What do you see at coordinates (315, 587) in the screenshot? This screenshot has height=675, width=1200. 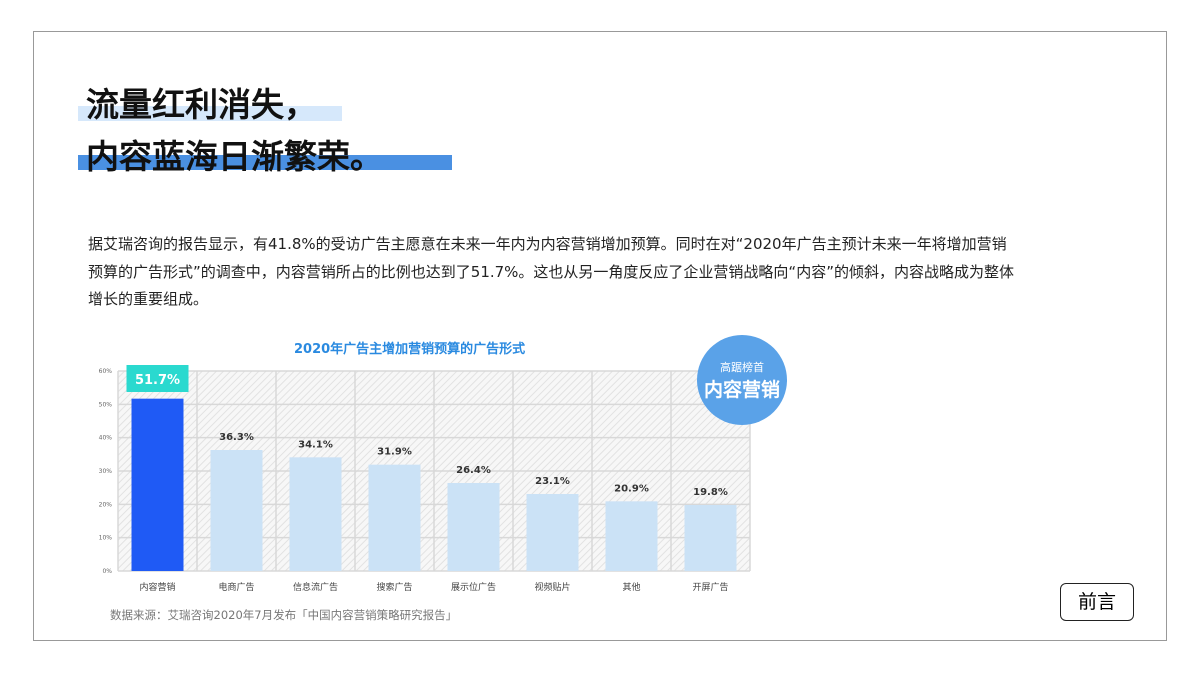 I see `x-tick-label: 信息流广告` at bounding box center [315, 587].